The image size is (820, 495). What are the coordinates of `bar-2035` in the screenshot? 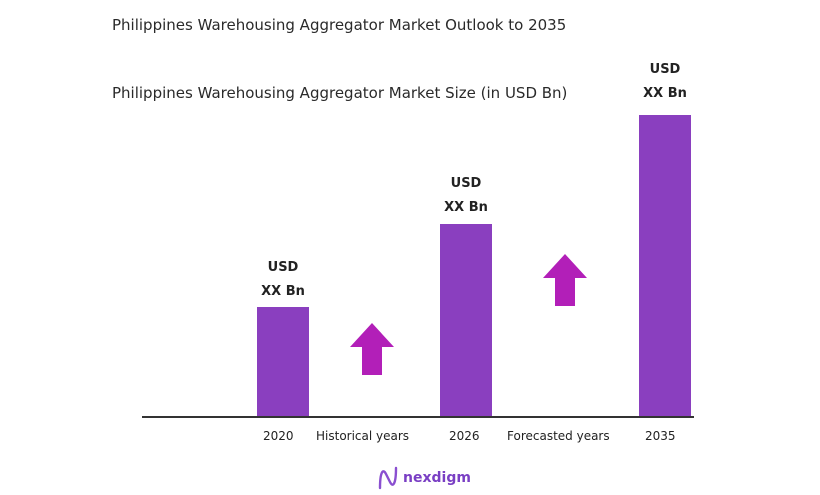 It's located at (665, 266).